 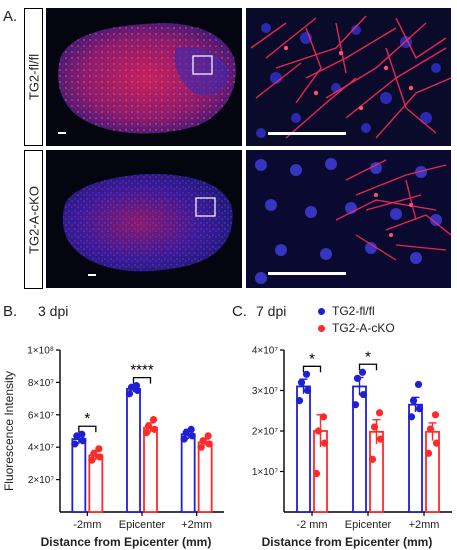 I want to click on y-tick-label: 1×10⁷, so click(x=265, y=472).